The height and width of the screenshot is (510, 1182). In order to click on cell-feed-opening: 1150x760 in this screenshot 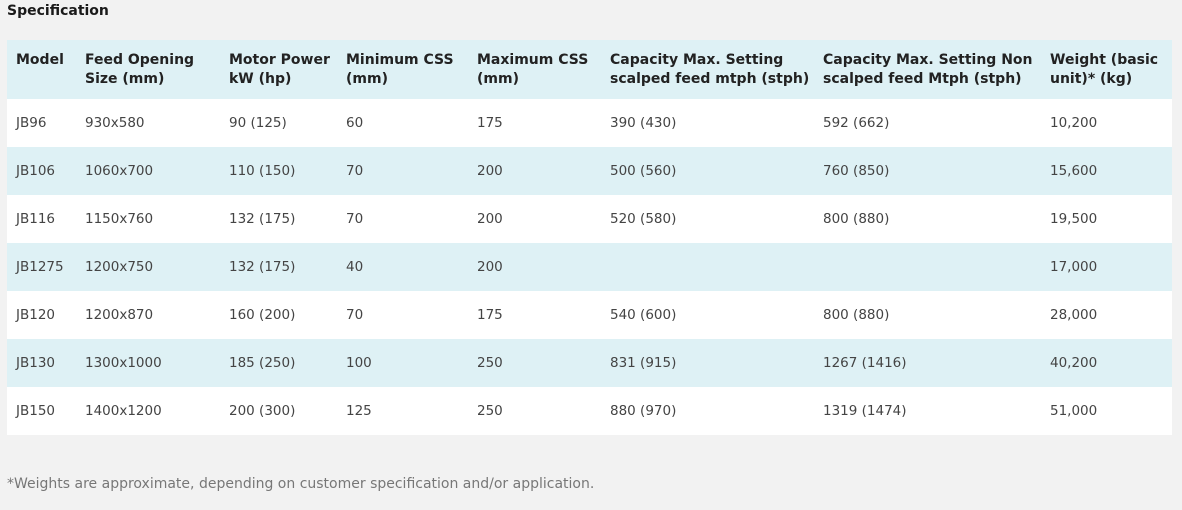, I will do `click(148, 219)`.